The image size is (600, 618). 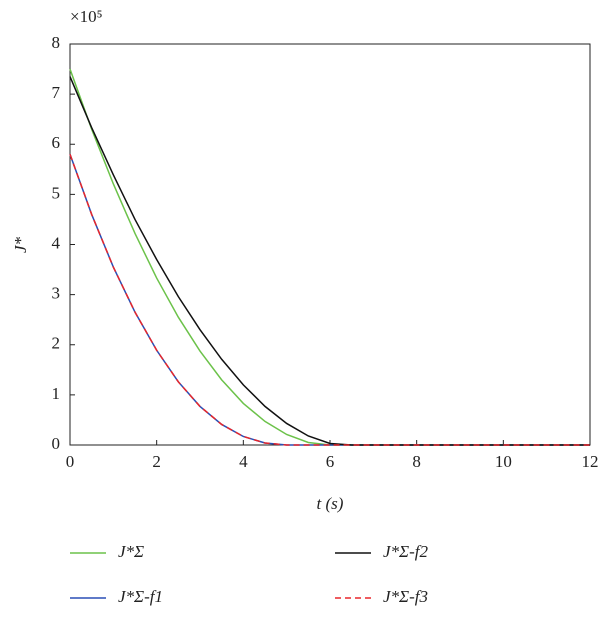 I want to click on x-tick-label: 10, so click(x=503, y=461).